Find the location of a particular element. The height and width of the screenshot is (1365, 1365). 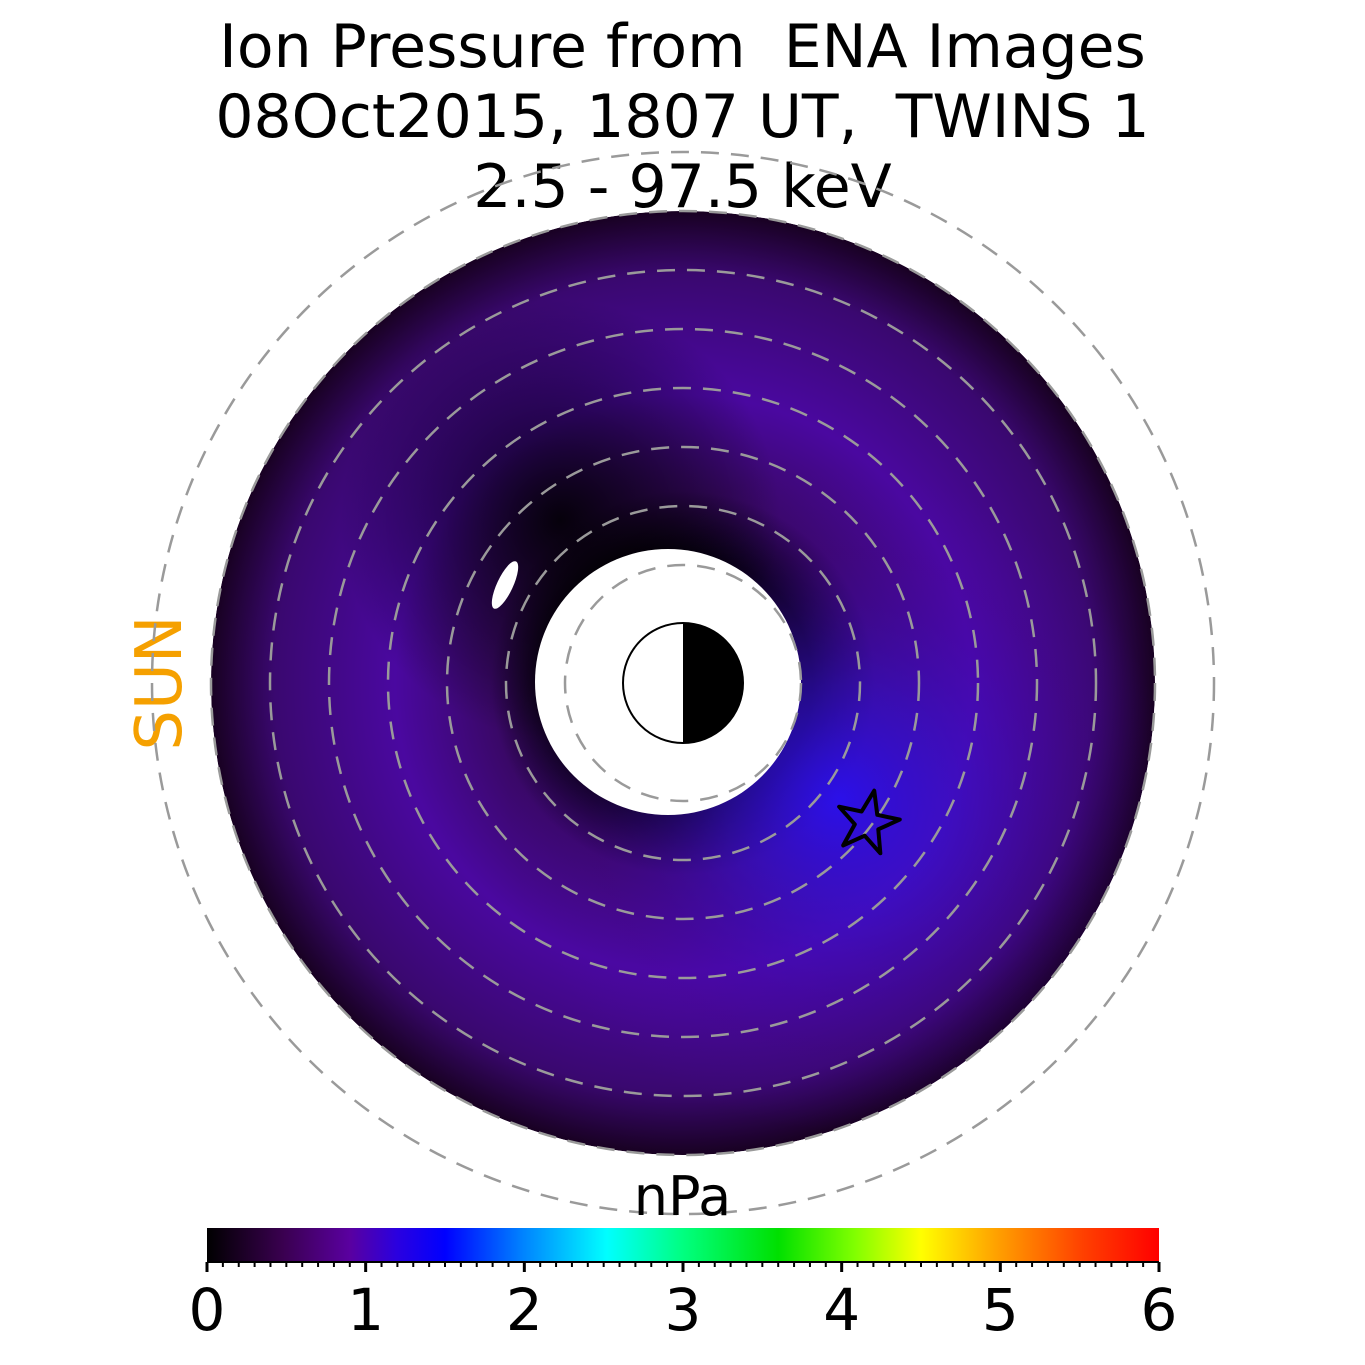

chart-title-line-1: Ion Pressure from ENA Images is located at coordinates (682, 47).